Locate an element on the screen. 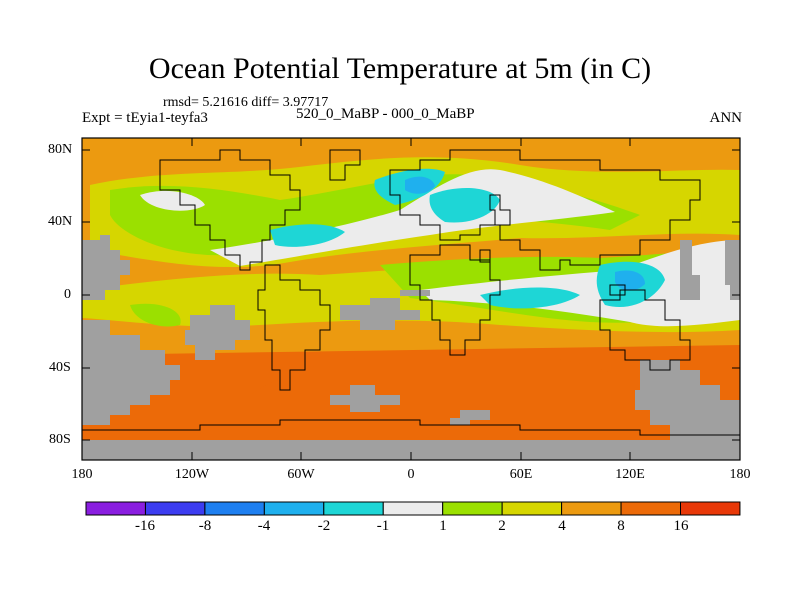  colorbar-label-5: 1 is located at coordinates (443, 526).